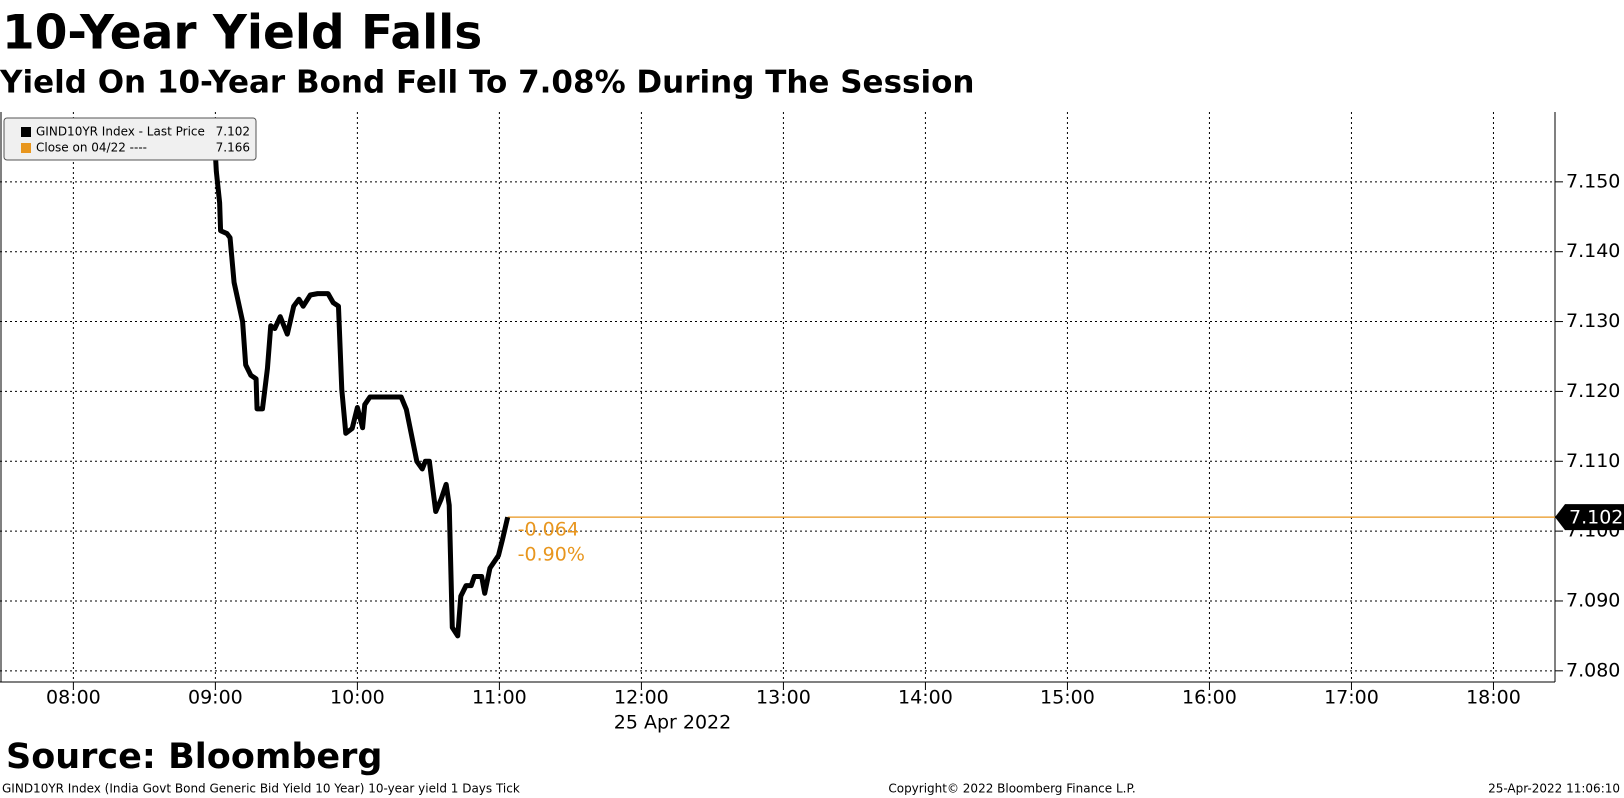 The height and width of the screenshot is (798, 1624). Describe the element at coordinates (551, 555) in the screenshot. I see `annotation: -0.90%` at that location.